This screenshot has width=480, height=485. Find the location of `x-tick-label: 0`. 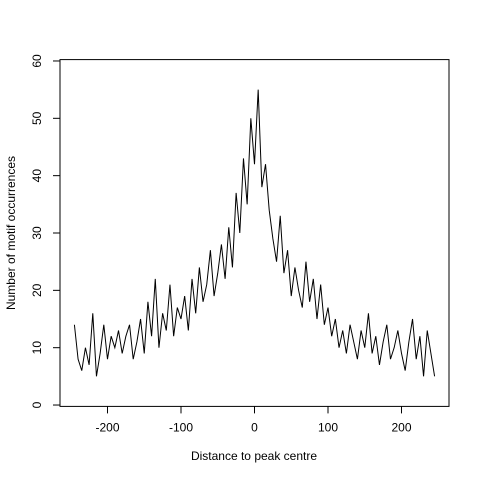

x-tick-label: 0 is located at coordinates (254, 428).